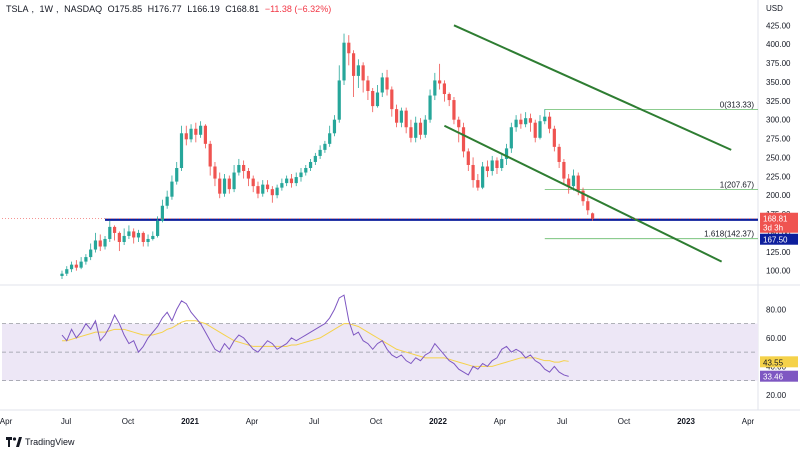 The image size is (800, 451). What do you see at coordinates (592, 87) in the screenshot?
I see `upper-channel-line` at bounding box center [592, 87].